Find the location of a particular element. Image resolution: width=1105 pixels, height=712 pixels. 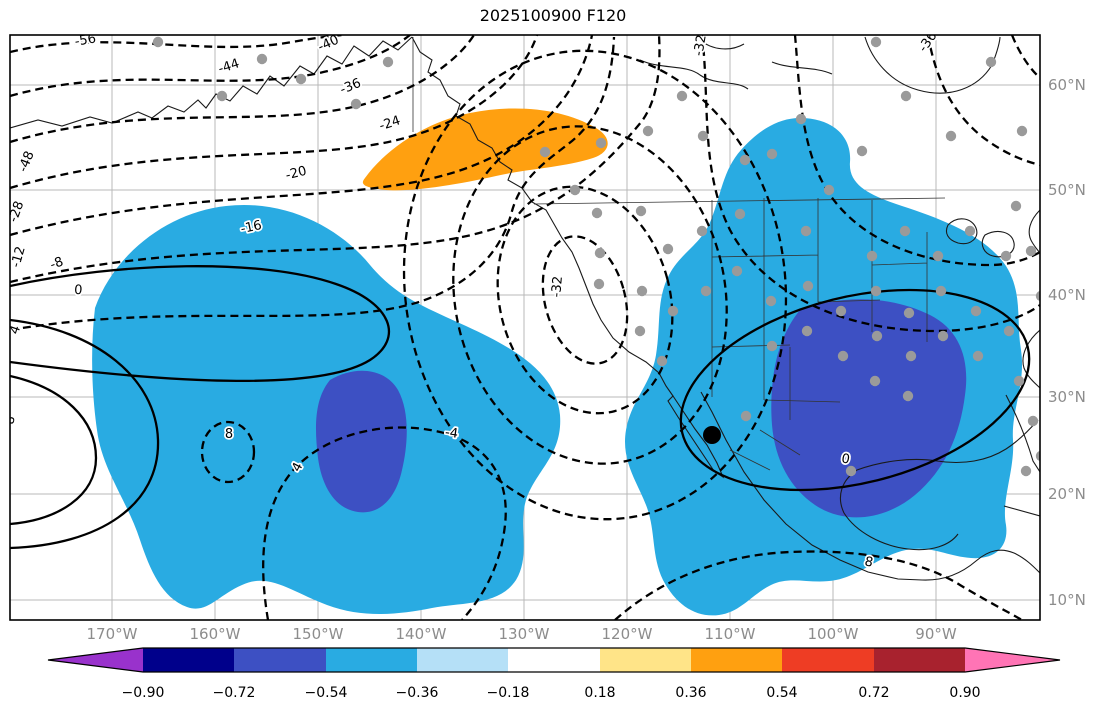

colorbar-under-arrow is located at coordinates (95, 660).